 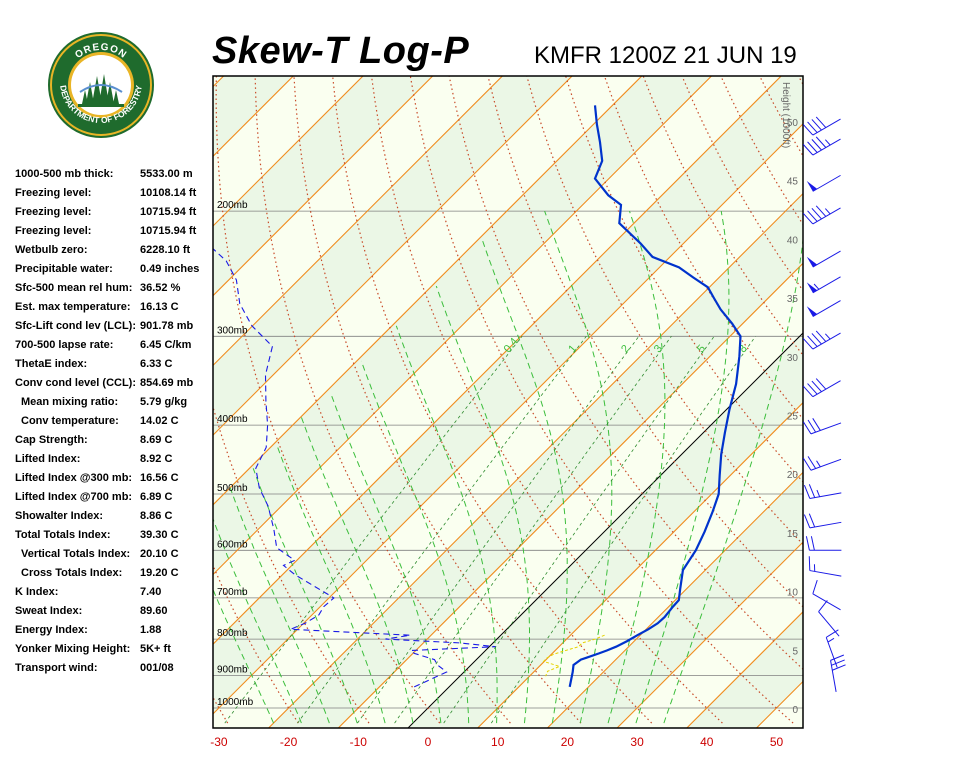 What do you see at coordinates (70, 402) in the screenshot?
I see `index-label: Mean mixing ratio:` at bounding box center [70, 402].